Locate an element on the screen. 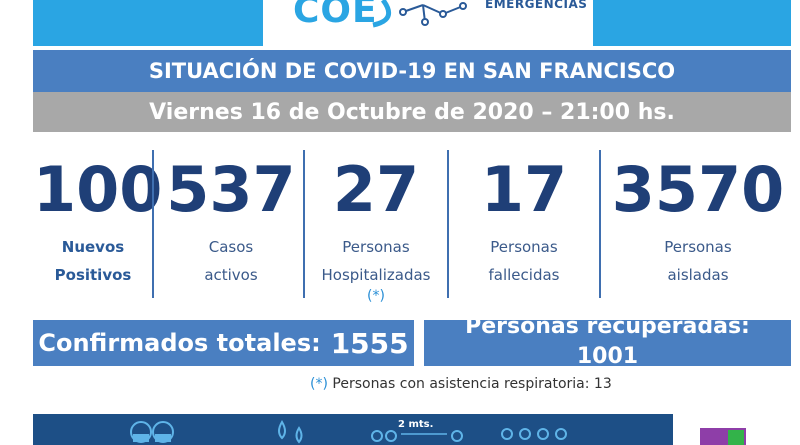 The height and width of the screenshot is (445, 800). droplets-icon is located at coordinates (290, 432).